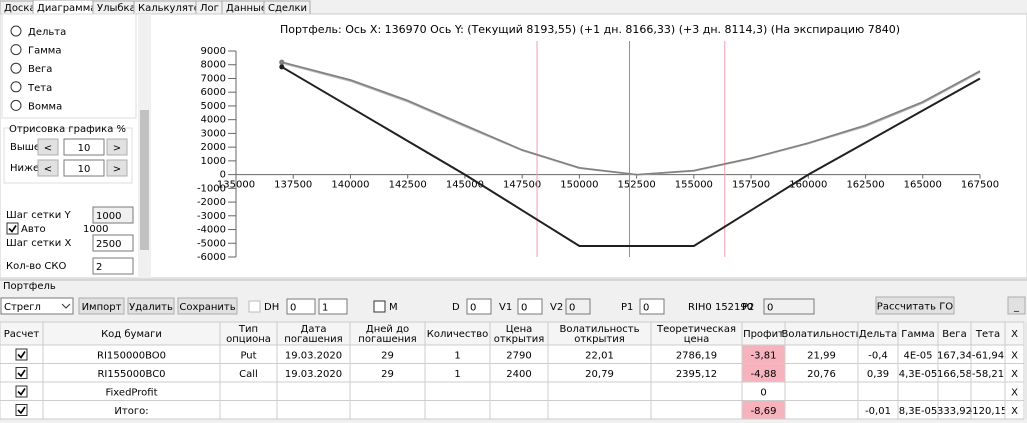 The image size is (1027, 423). What do you see at coordinates (113, 243) in the screenshot?
I see `grid-x-input` at bounding box center [113, 243].